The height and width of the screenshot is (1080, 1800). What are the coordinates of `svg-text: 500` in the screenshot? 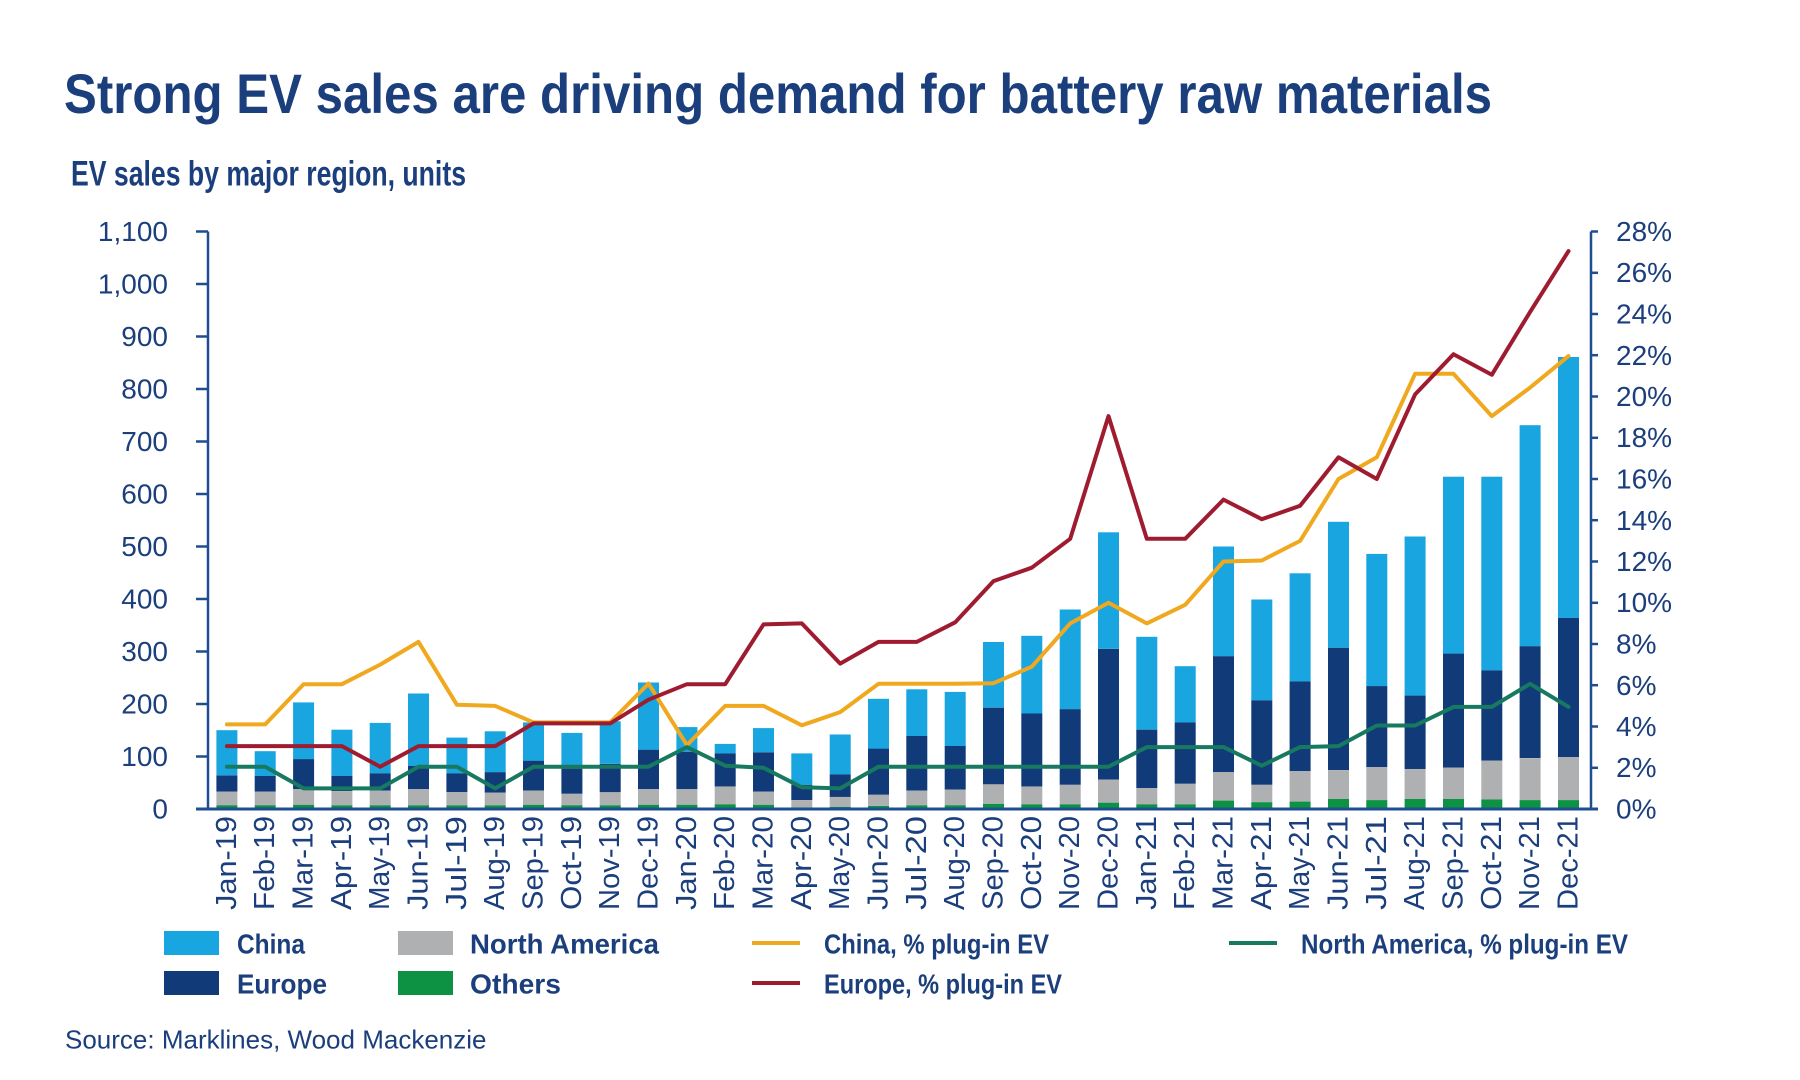 It's located at (144, 546).